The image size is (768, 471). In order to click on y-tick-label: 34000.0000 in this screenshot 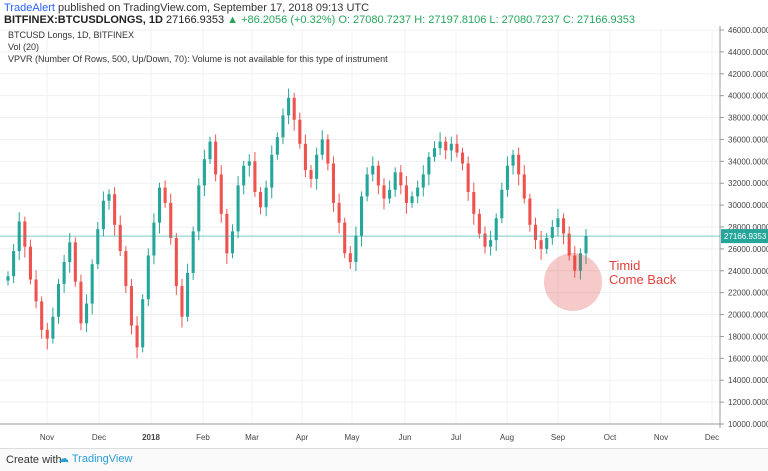, I will do `click(748, 161)`.